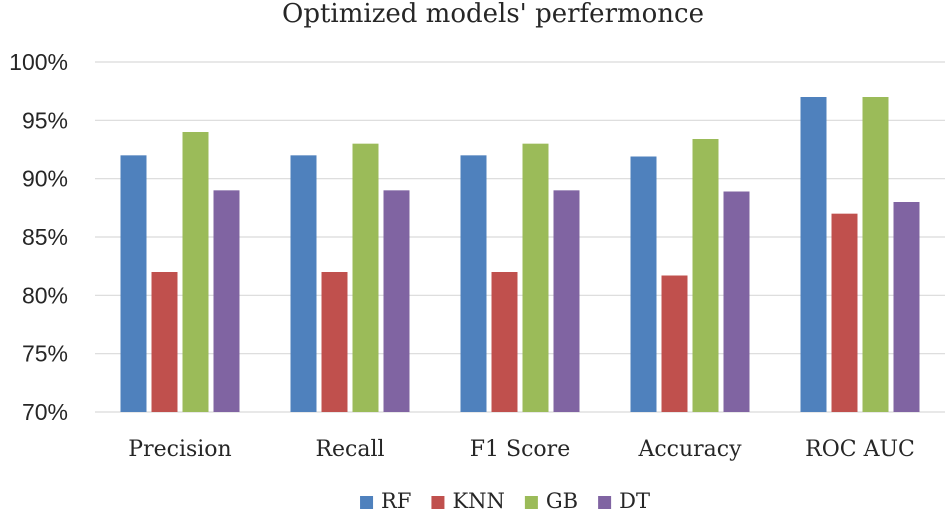  What do you see at coordinates (396, 501) in the screenshot?
I see `legend-label: RF` at bounding box center [396, 501].